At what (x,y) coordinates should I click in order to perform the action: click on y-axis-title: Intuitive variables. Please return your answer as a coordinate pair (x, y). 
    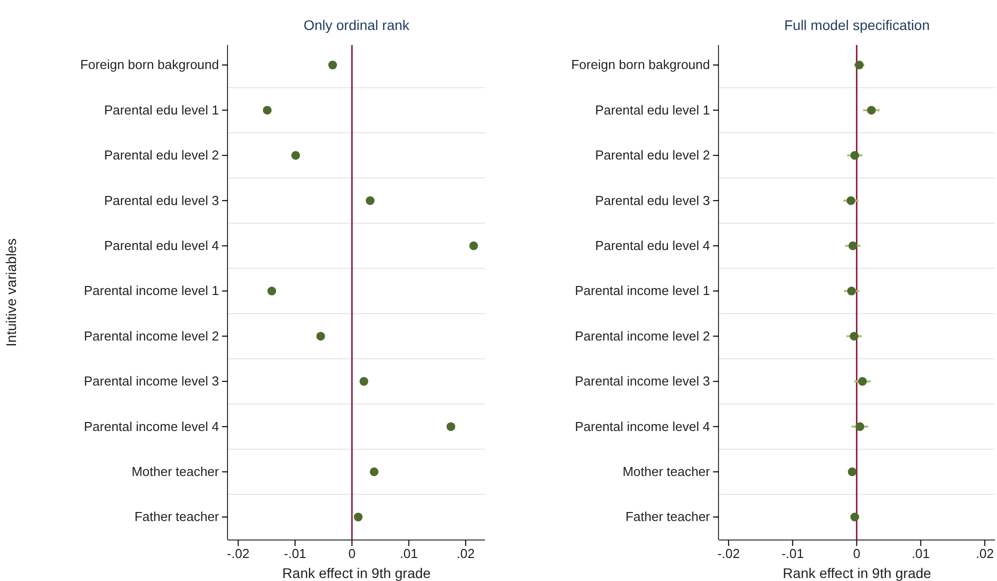
    Looking at the image, I should click on (11, 292).